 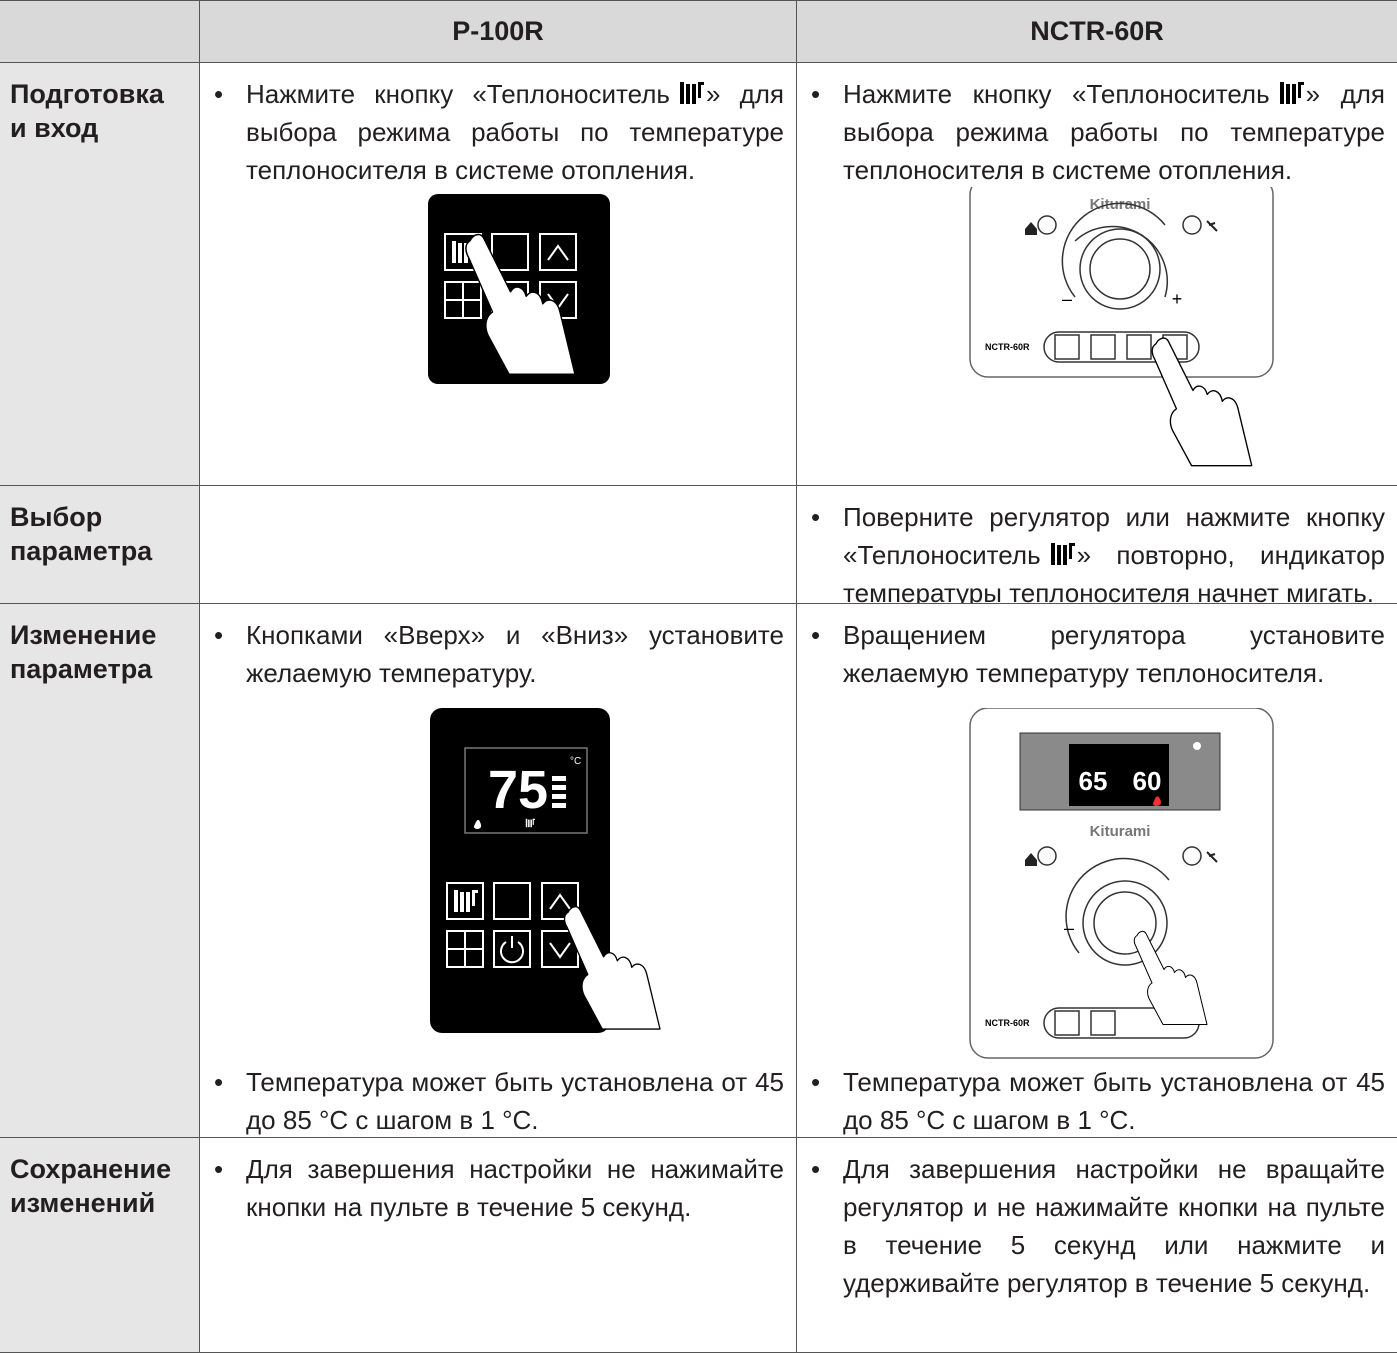 I want to click on label-line: Подготовка, so click(x=87, y=94).